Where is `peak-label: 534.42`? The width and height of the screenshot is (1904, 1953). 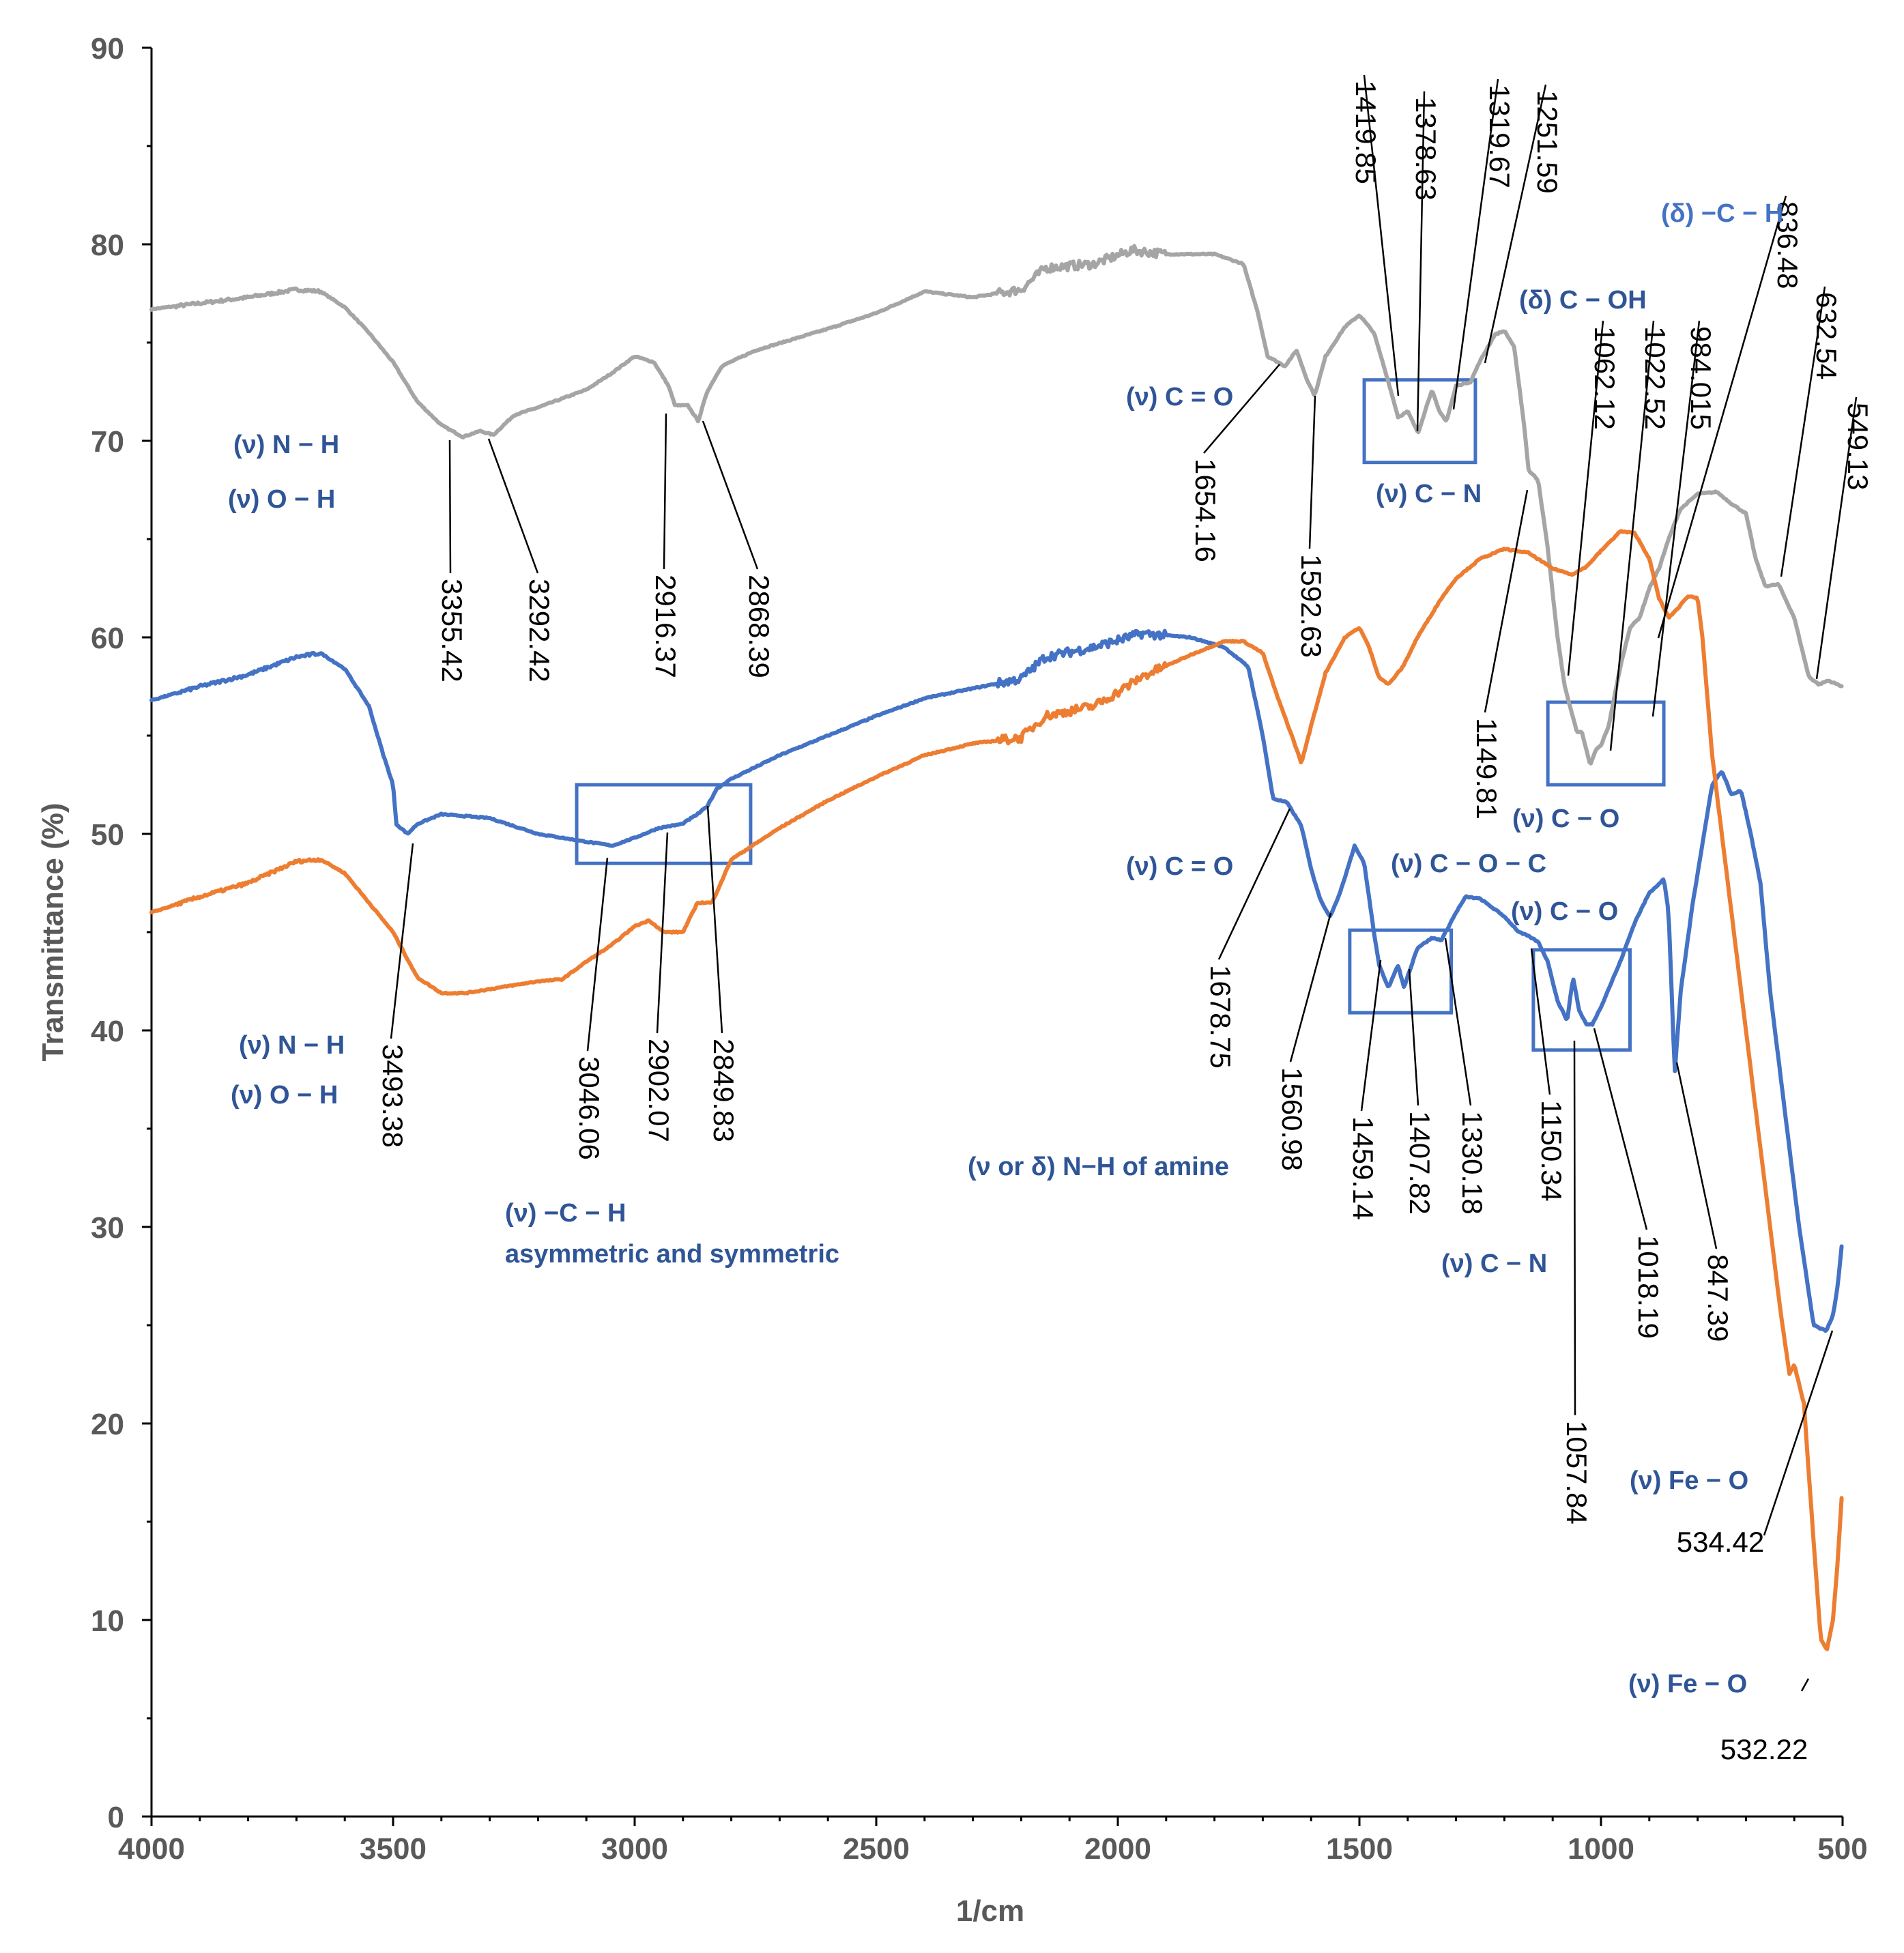
peak-label: 534.42 is located at coordinates (1720, 1542).